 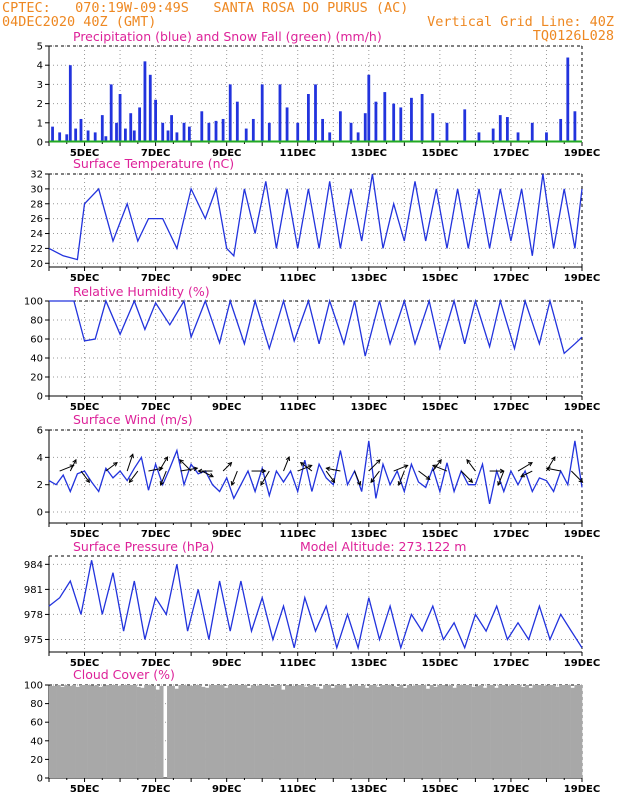 I want to click on series-line, so click(x=315, y=217).